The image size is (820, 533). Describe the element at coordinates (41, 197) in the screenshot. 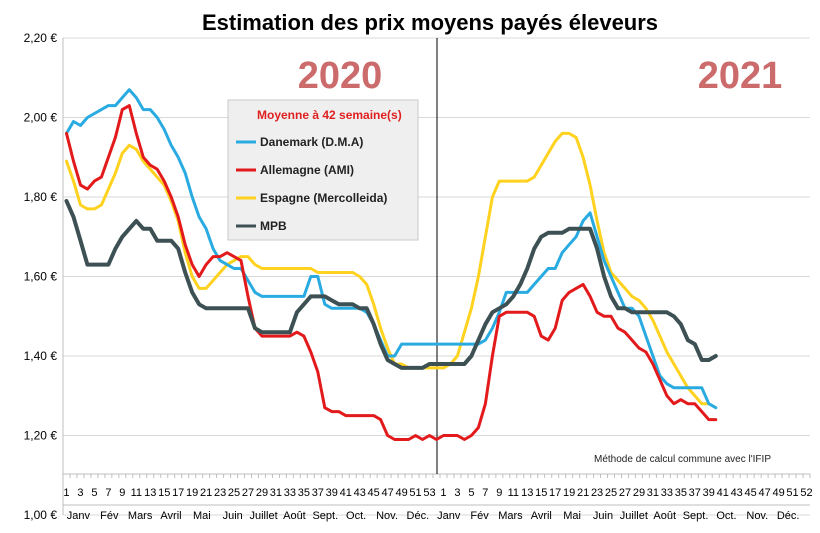

I see `y-tick-label: 1,80 €` at that location.